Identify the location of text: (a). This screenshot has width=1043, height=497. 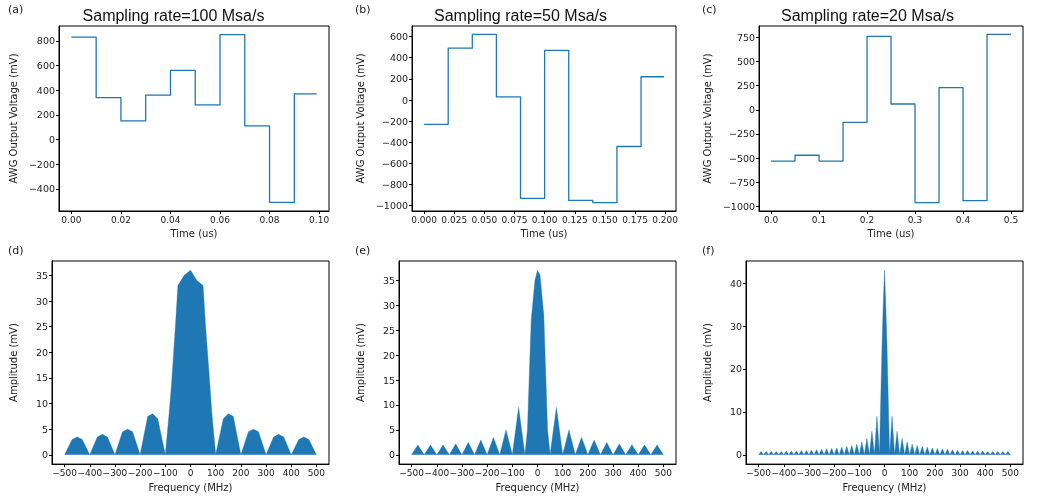
(16, 9).